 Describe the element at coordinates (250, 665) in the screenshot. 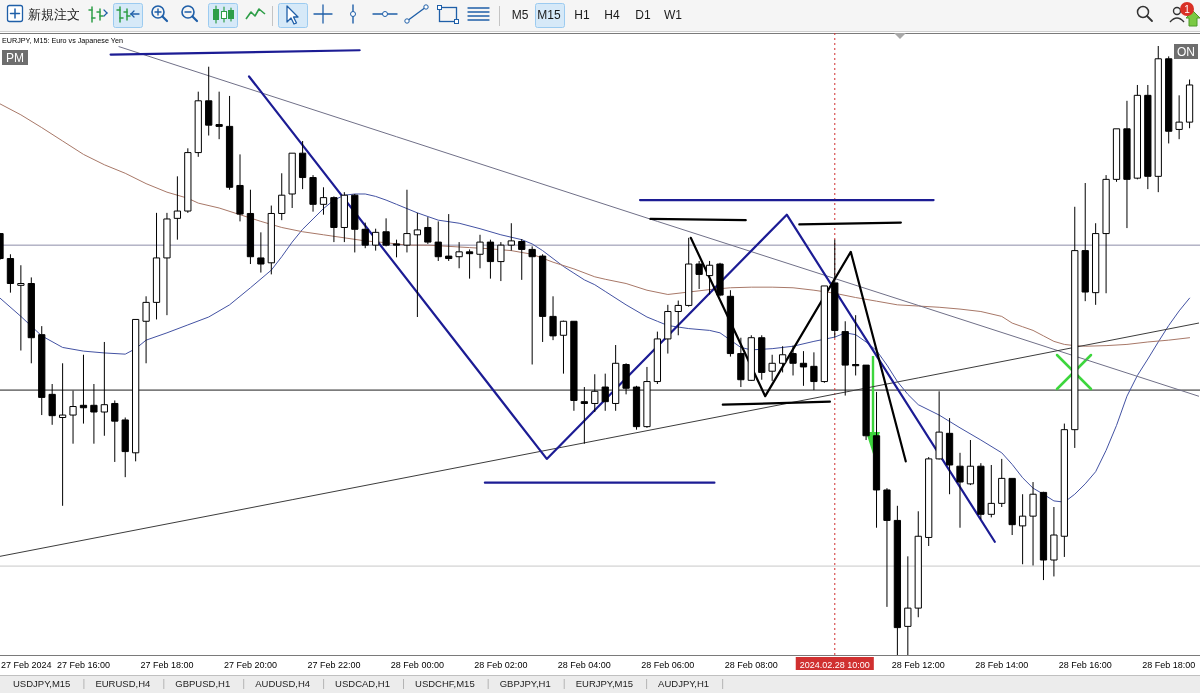

I see `x-tick-label: 27 Feb 20:00` at that location.